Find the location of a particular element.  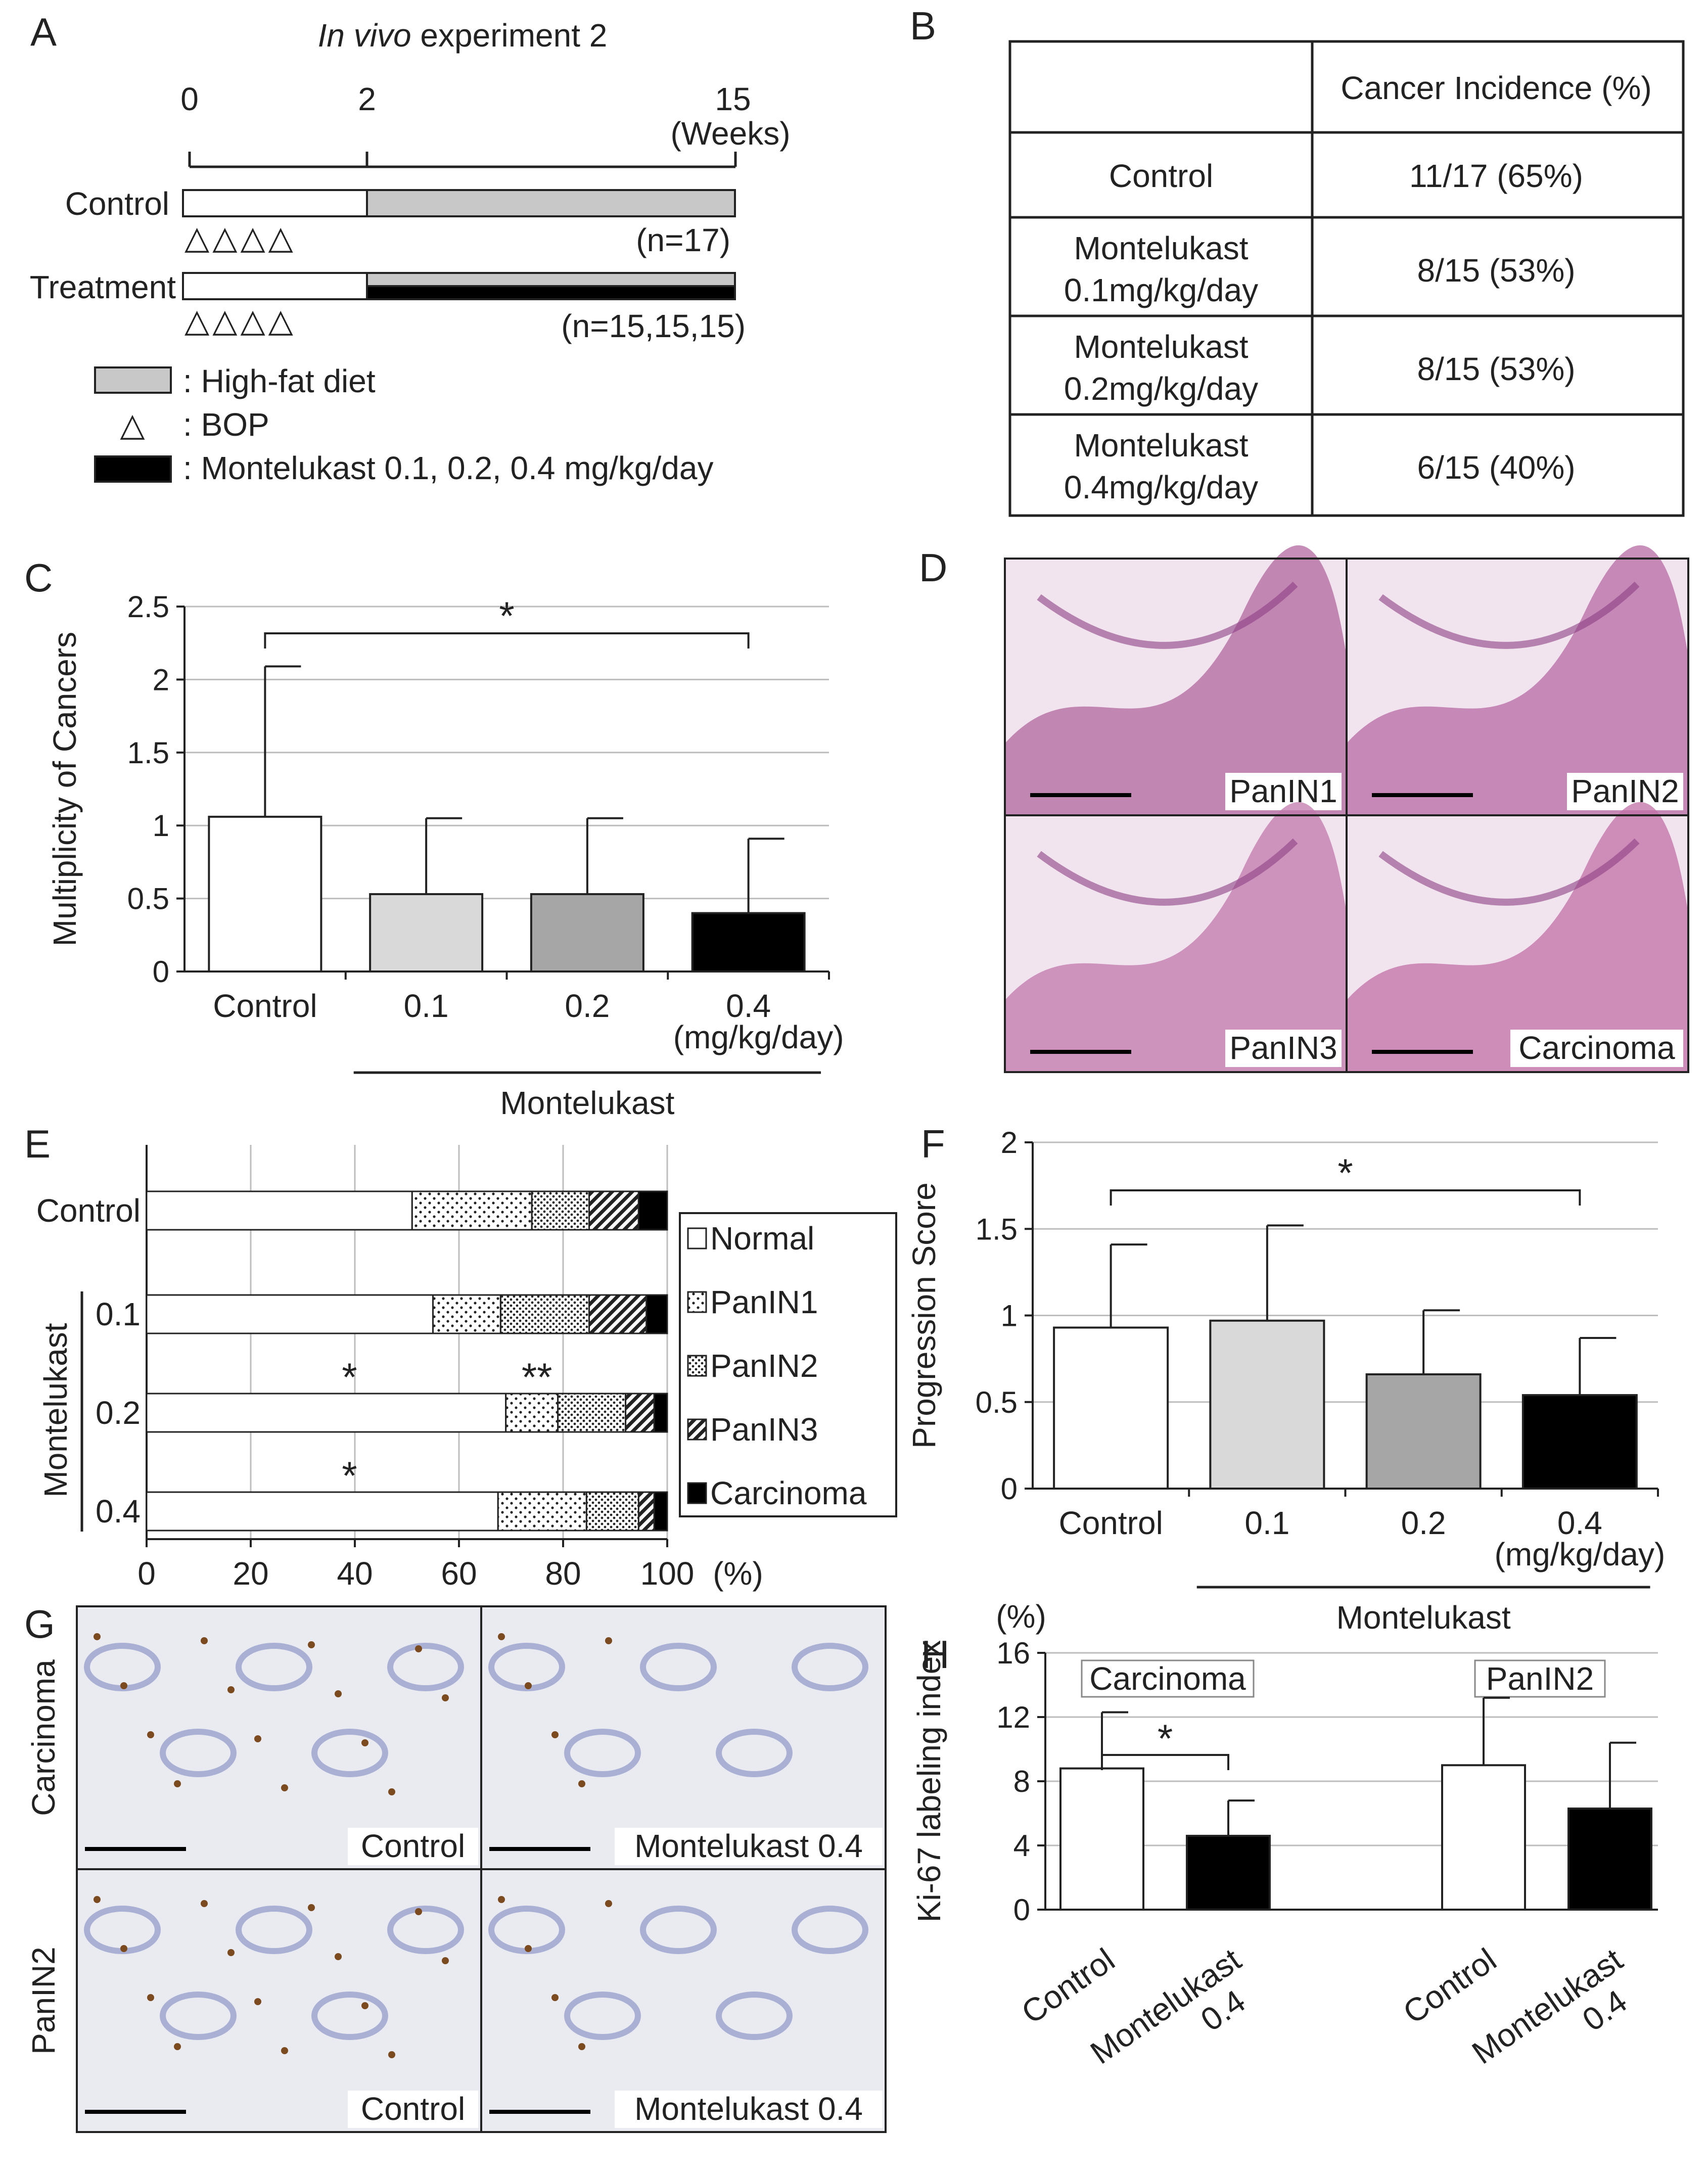

x-tick-label: 100 is located at coordinates (667, 1573).